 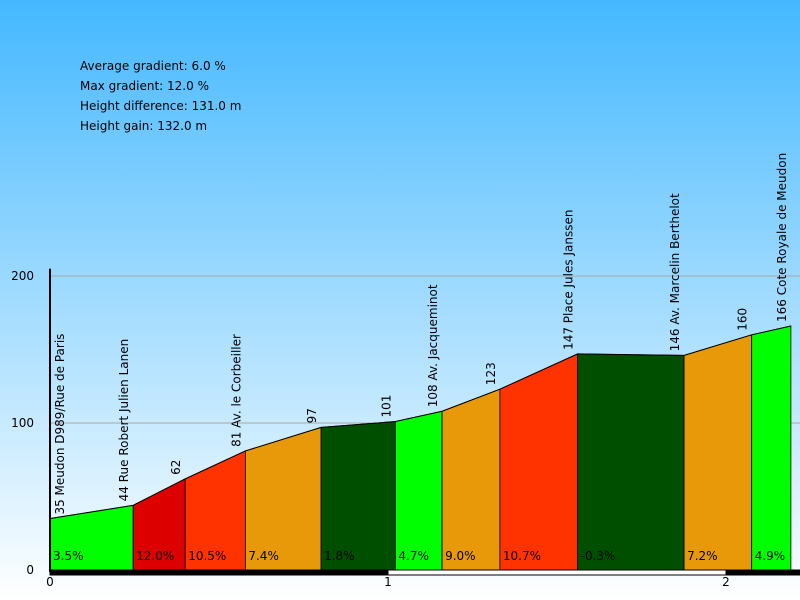 What do you see at coordinates (22, 276) in the screenshot?
I see `y-tick-label: 200` at bounding box center [22, 276].